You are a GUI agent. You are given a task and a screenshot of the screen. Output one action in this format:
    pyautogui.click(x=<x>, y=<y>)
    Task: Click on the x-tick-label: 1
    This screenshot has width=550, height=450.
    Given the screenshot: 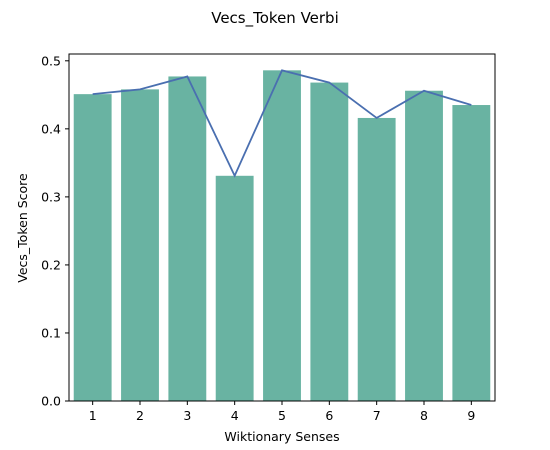 What is the action you would take?
    pyautogui.click(x=93, y=415)
    